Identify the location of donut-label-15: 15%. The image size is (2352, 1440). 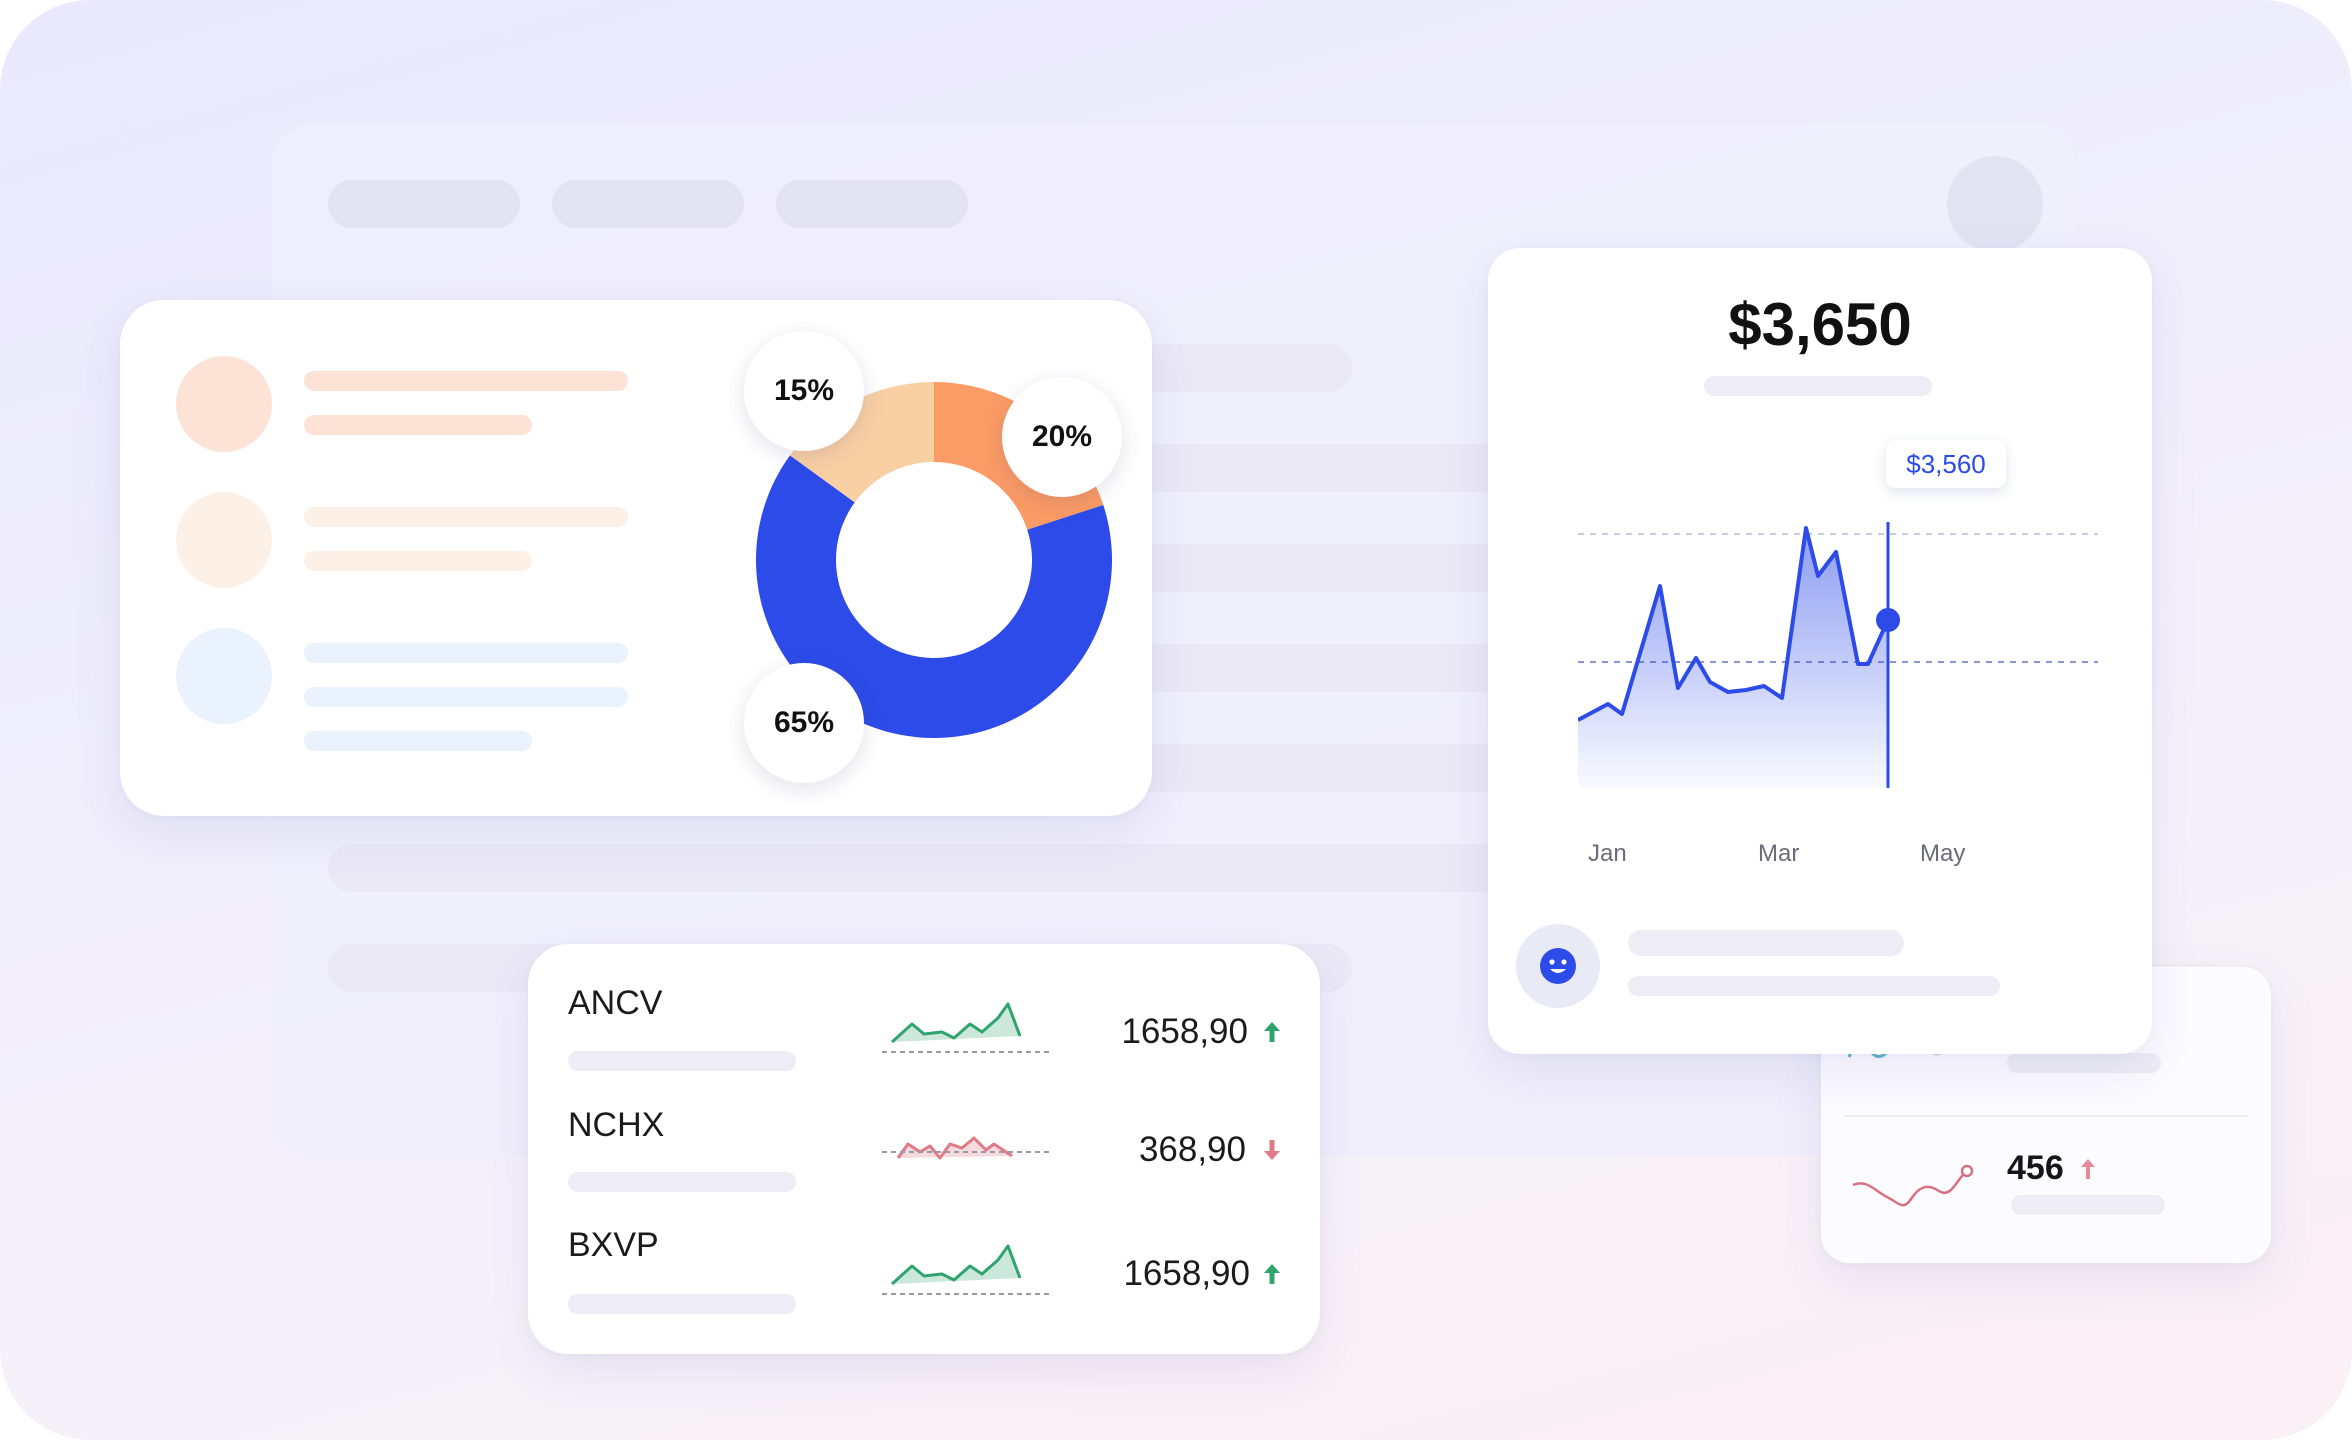
(804, 391).